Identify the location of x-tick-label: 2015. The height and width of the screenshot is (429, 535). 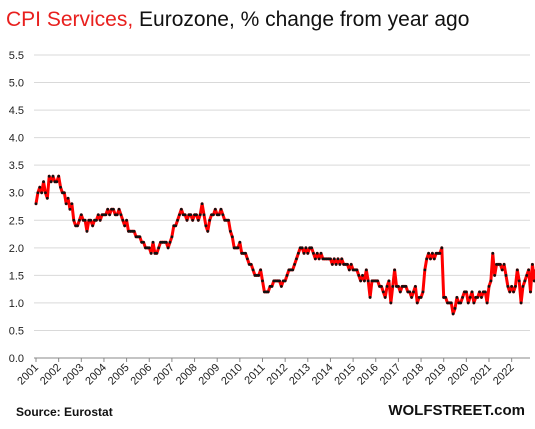
(345, 375).